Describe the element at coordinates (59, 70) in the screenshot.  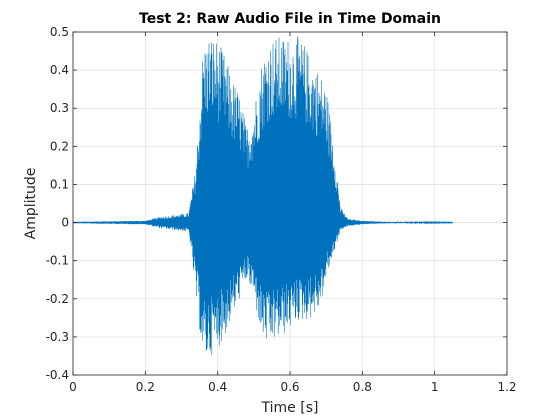
I see `y-tick-label: 0.4` at that location.